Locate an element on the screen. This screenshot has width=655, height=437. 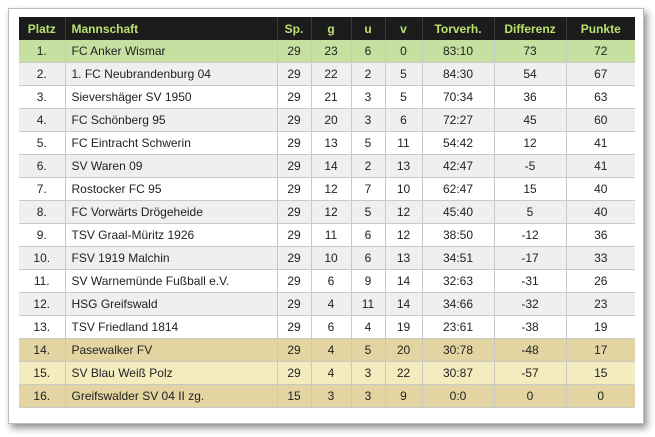
cell-diff: -5 is located at coordinates (530, 166).